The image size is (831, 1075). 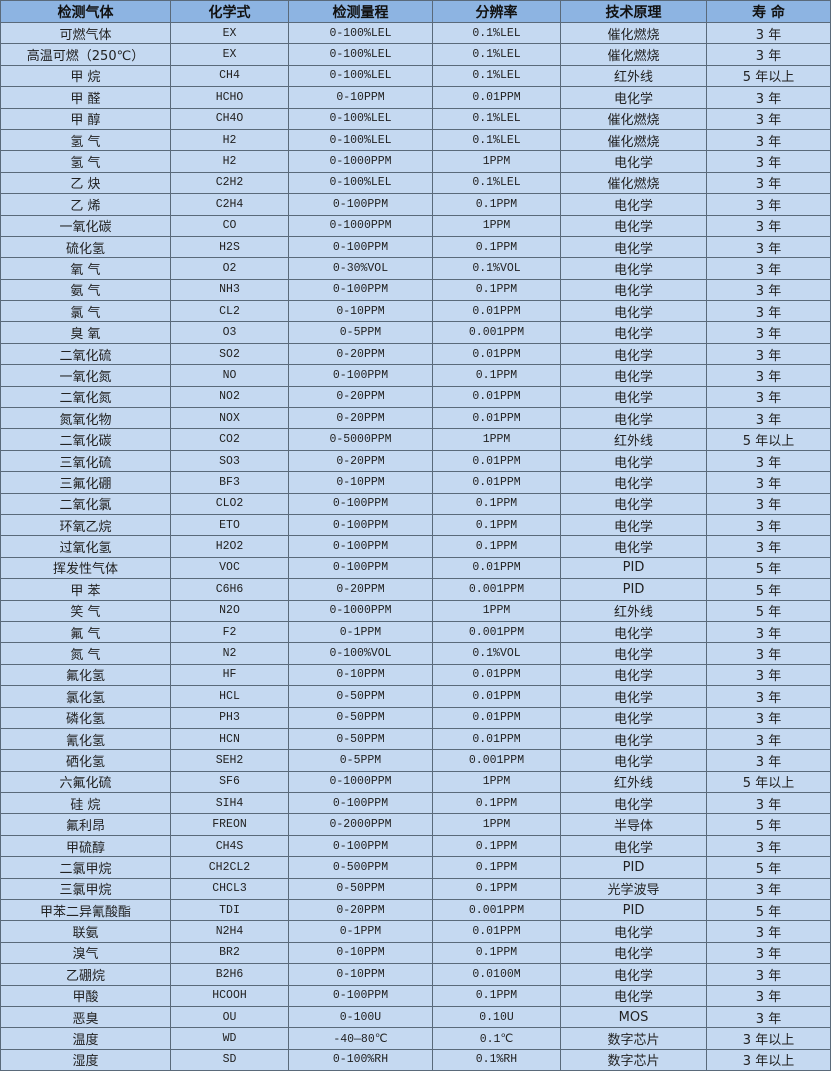 I want to click on table-row: 氧 气 O2 0-30%VOL 0.1%VOL 电化学 3 年, so click(x=415, y=268).